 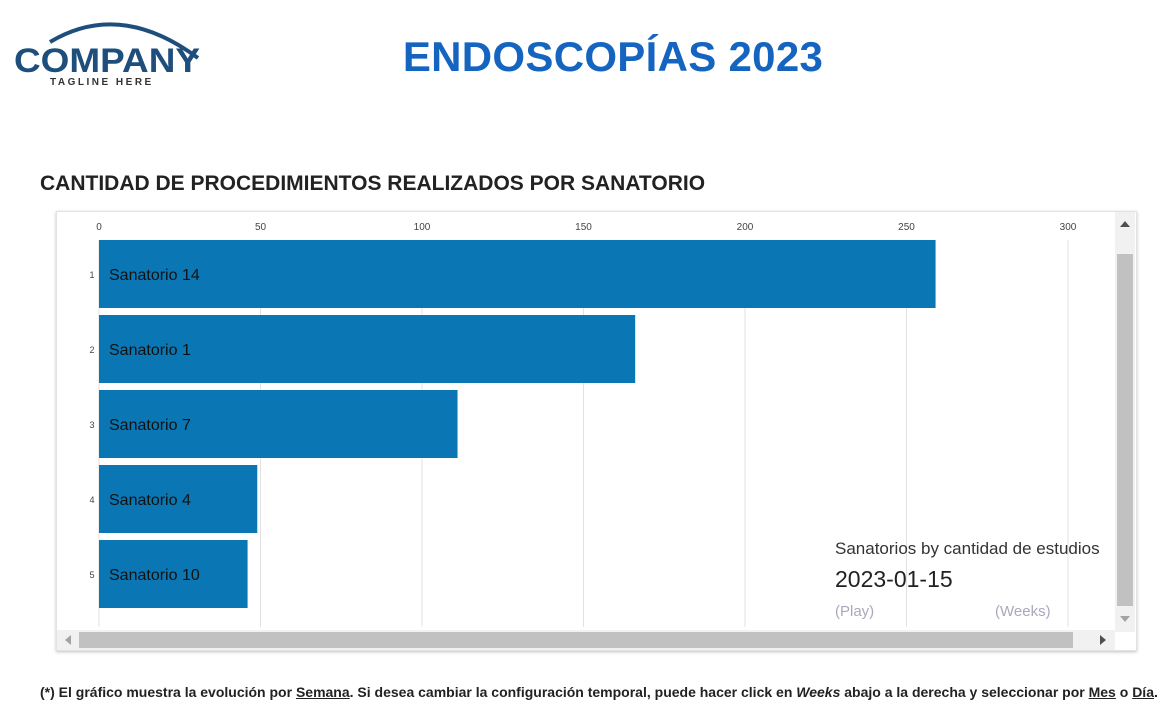 What do you see at coordinates (1125, 619) in the screenshot?
I see `scroll-down-icon` at bounding box center [1125, 619].